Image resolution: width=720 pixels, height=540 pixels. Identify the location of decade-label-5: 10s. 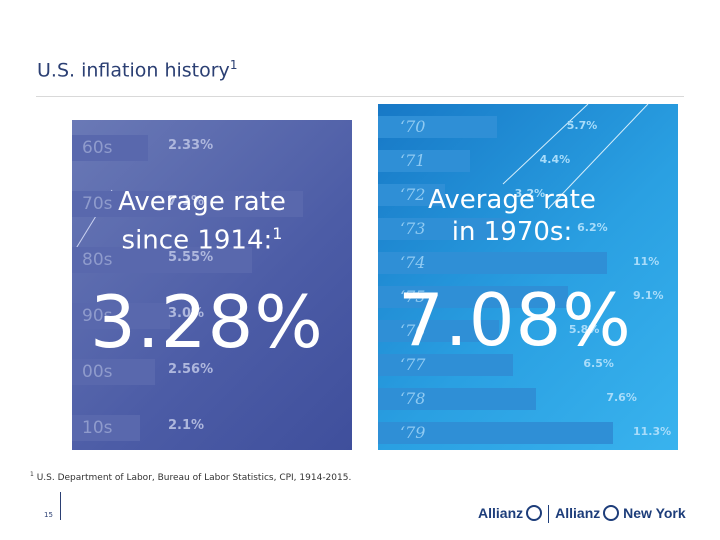
(97, 428).